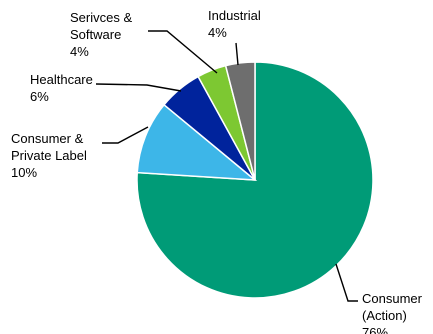 This screenshot has width=433, height=334. Describe the element at coordinates (125, 135) in the screenshot. I see `leader-line-consumer-private-label` at that location.